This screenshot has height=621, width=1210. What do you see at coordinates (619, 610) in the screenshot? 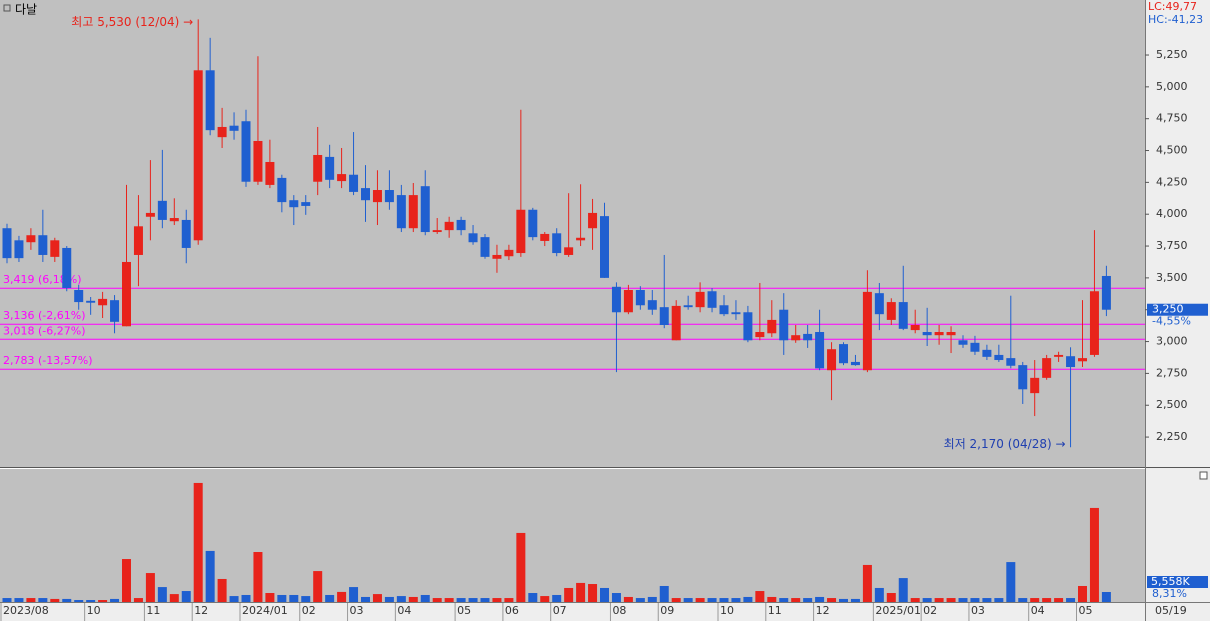
I see `x-tick-label: 08` at bounding box center [619, 610].